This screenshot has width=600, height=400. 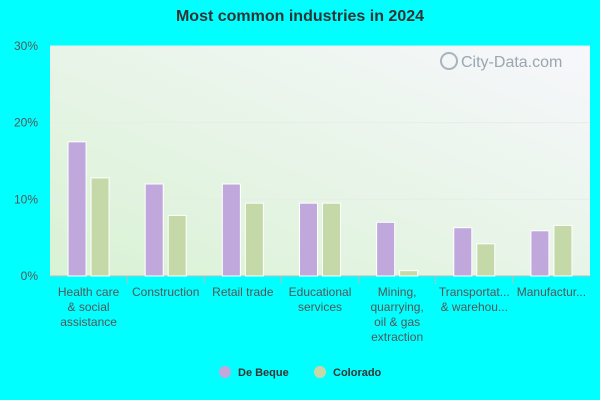 I want to click on chart-title: Most common industries in 2024, so click(x=300, y=16).